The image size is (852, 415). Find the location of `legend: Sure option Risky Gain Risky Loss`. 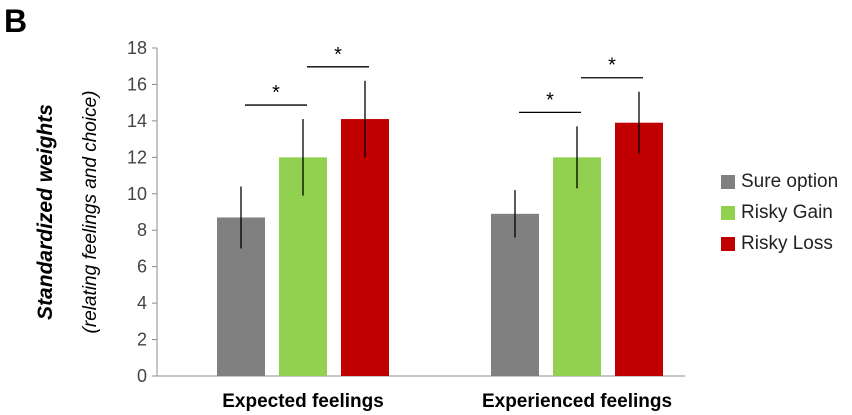

legend: Sure option Risky Gain Risky Loss is located at coordinates (779, 217).